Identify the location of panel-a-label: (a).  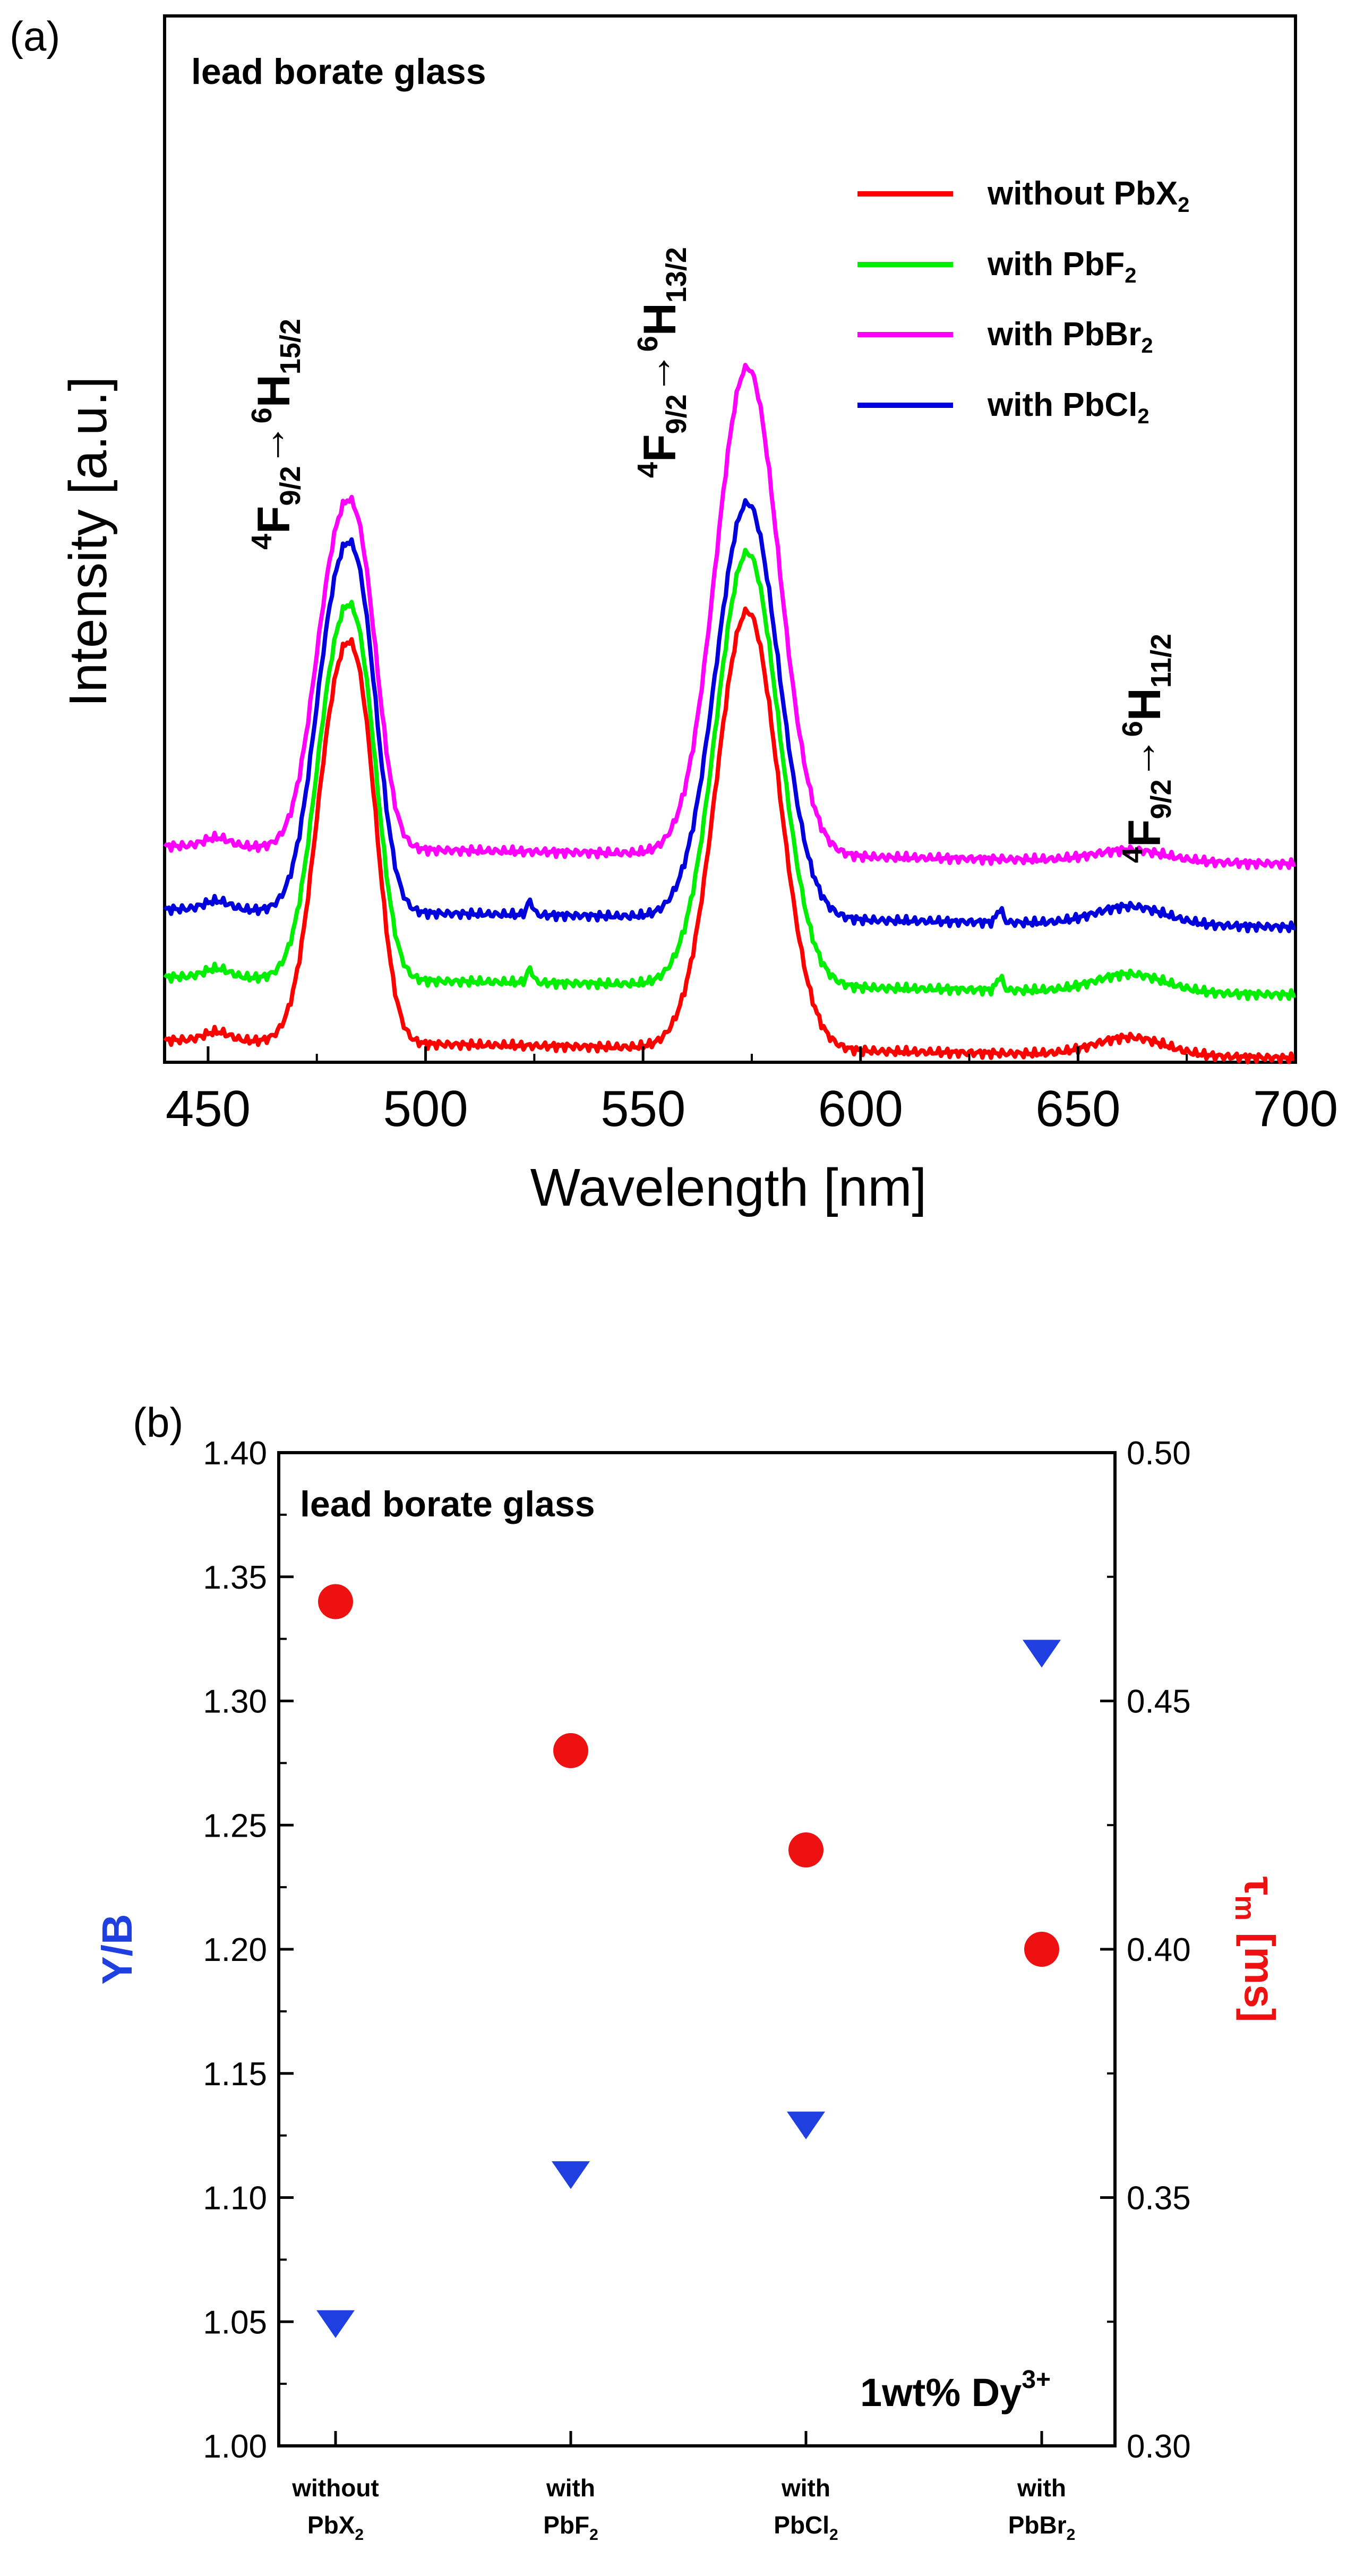
(35, 36).